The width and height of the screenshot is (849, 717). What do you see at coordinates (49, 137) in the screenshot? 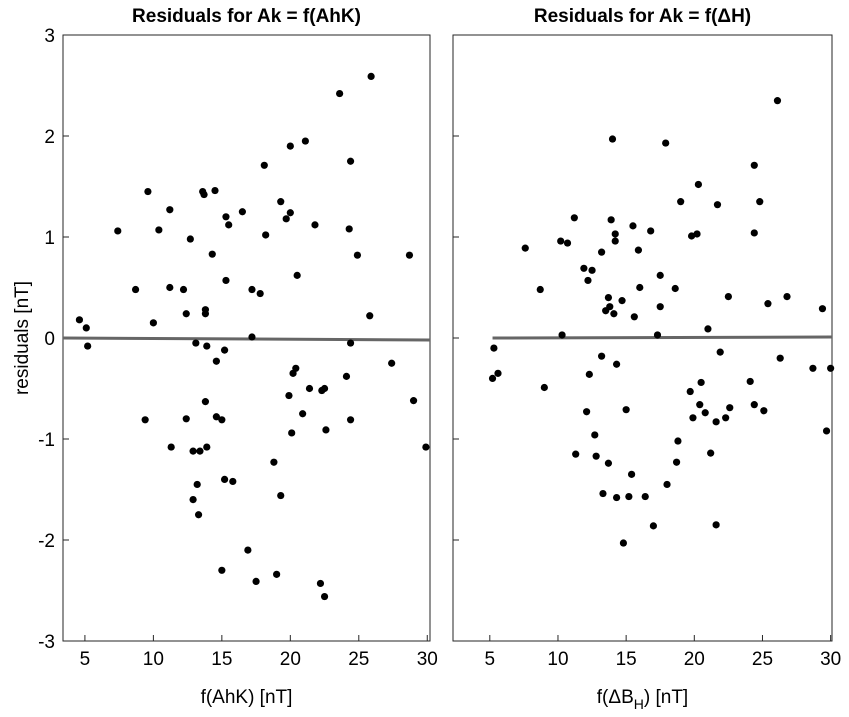
I see `y-tick-label: 2` at bounding box center [49, 137].